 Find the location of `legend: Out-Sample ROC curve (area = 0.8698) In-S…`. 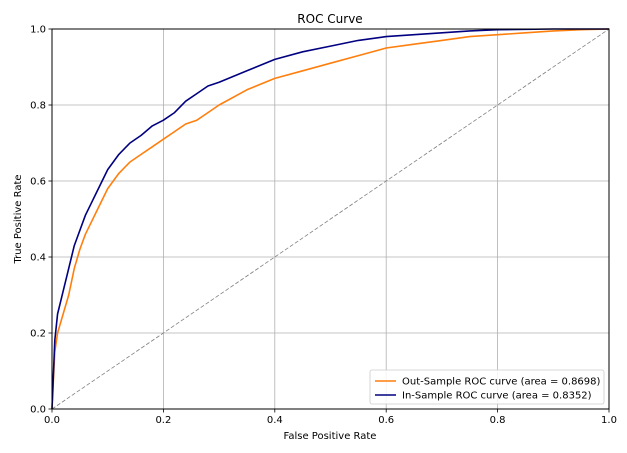

legend: Out-Sample ROC curve (area = 0.8698) In-S… is located at coordinates (487, 387).